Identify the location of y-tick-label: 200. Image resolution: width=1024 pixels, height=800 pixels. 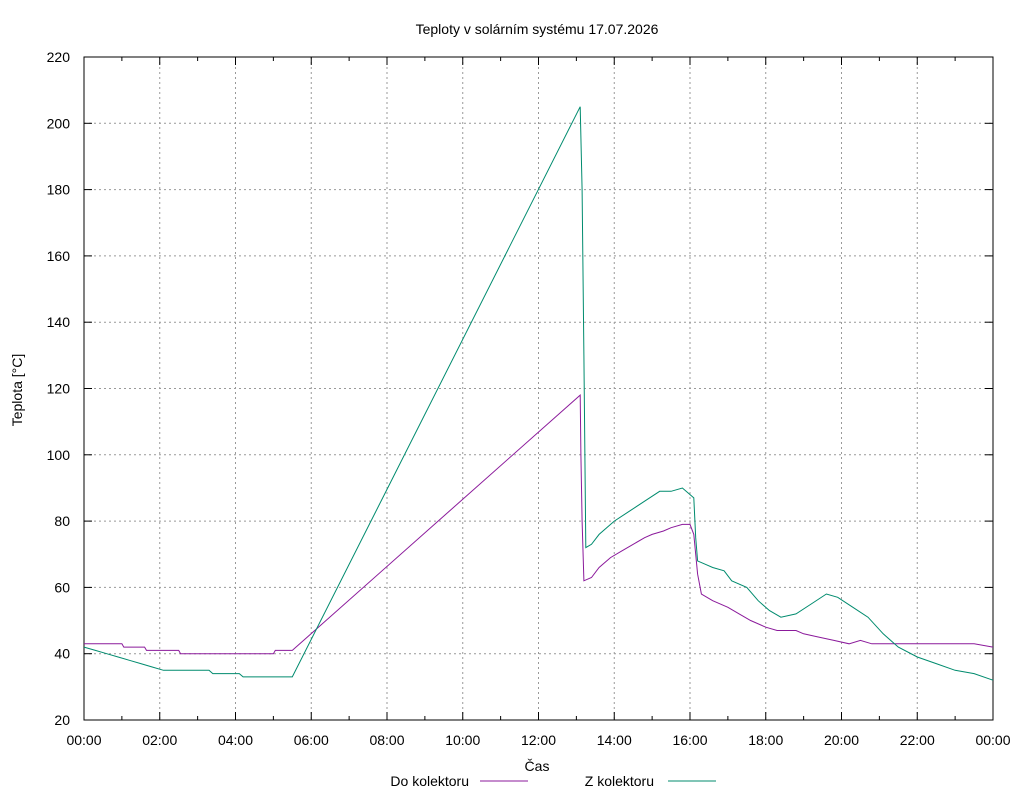
(59, 123).